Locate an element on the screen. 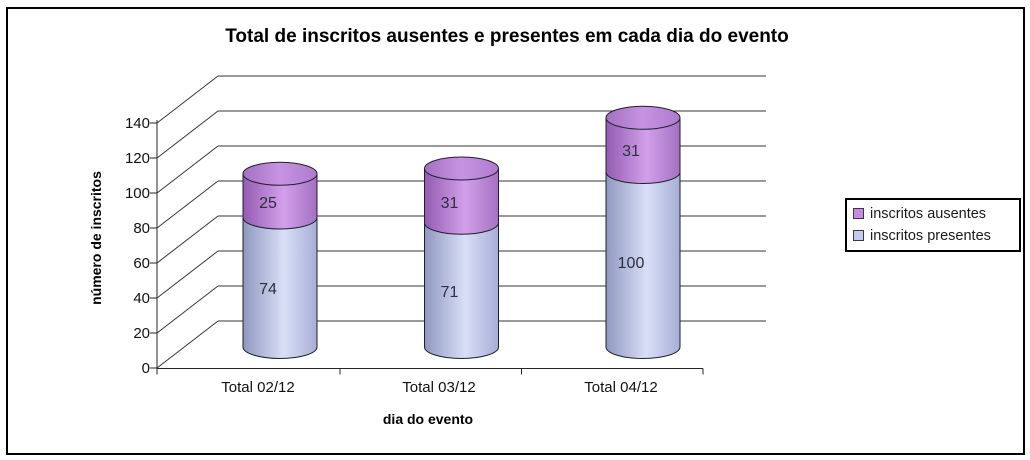 The height and width of the screenshot is (460, 1030). bar3-presentes-segment is located at coordinates (643, 265).